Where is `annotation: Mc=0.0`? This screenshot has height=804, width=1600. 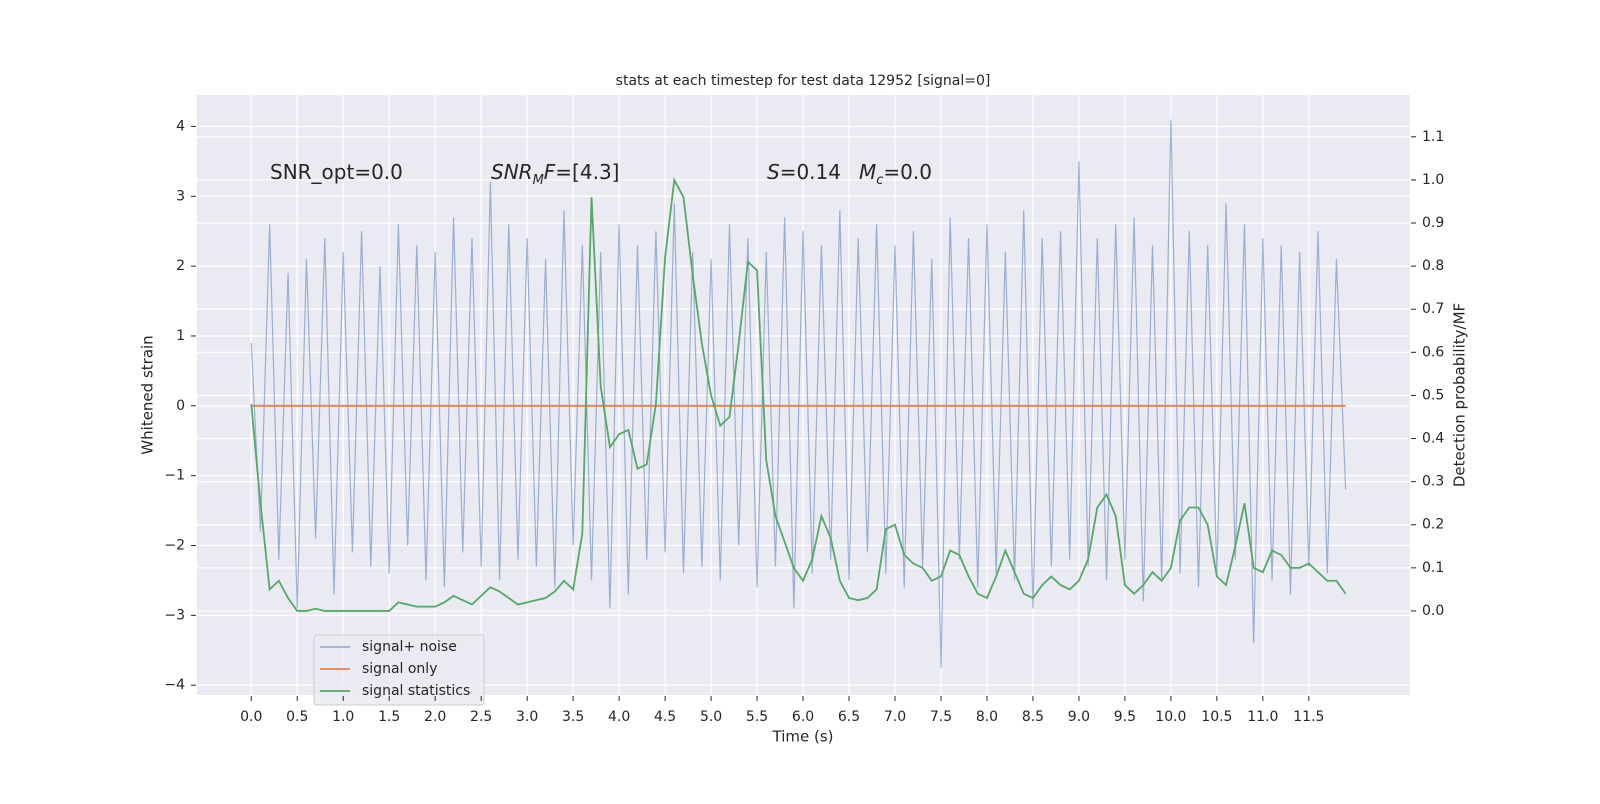 annotation: Mc=0.0 is located at coordinates (895, 174).